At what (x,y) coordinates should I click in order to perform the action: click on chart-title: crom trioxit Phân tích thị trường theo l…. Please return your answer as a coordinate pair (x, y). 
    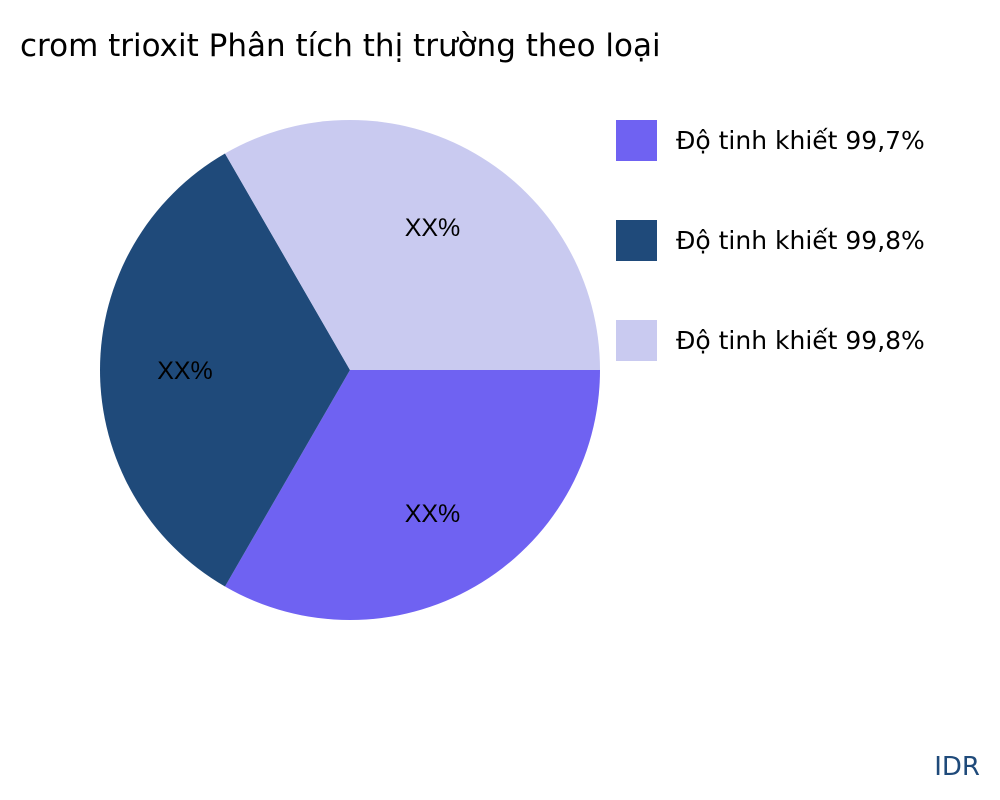
    Looking at the image, I should click on (340, 46).